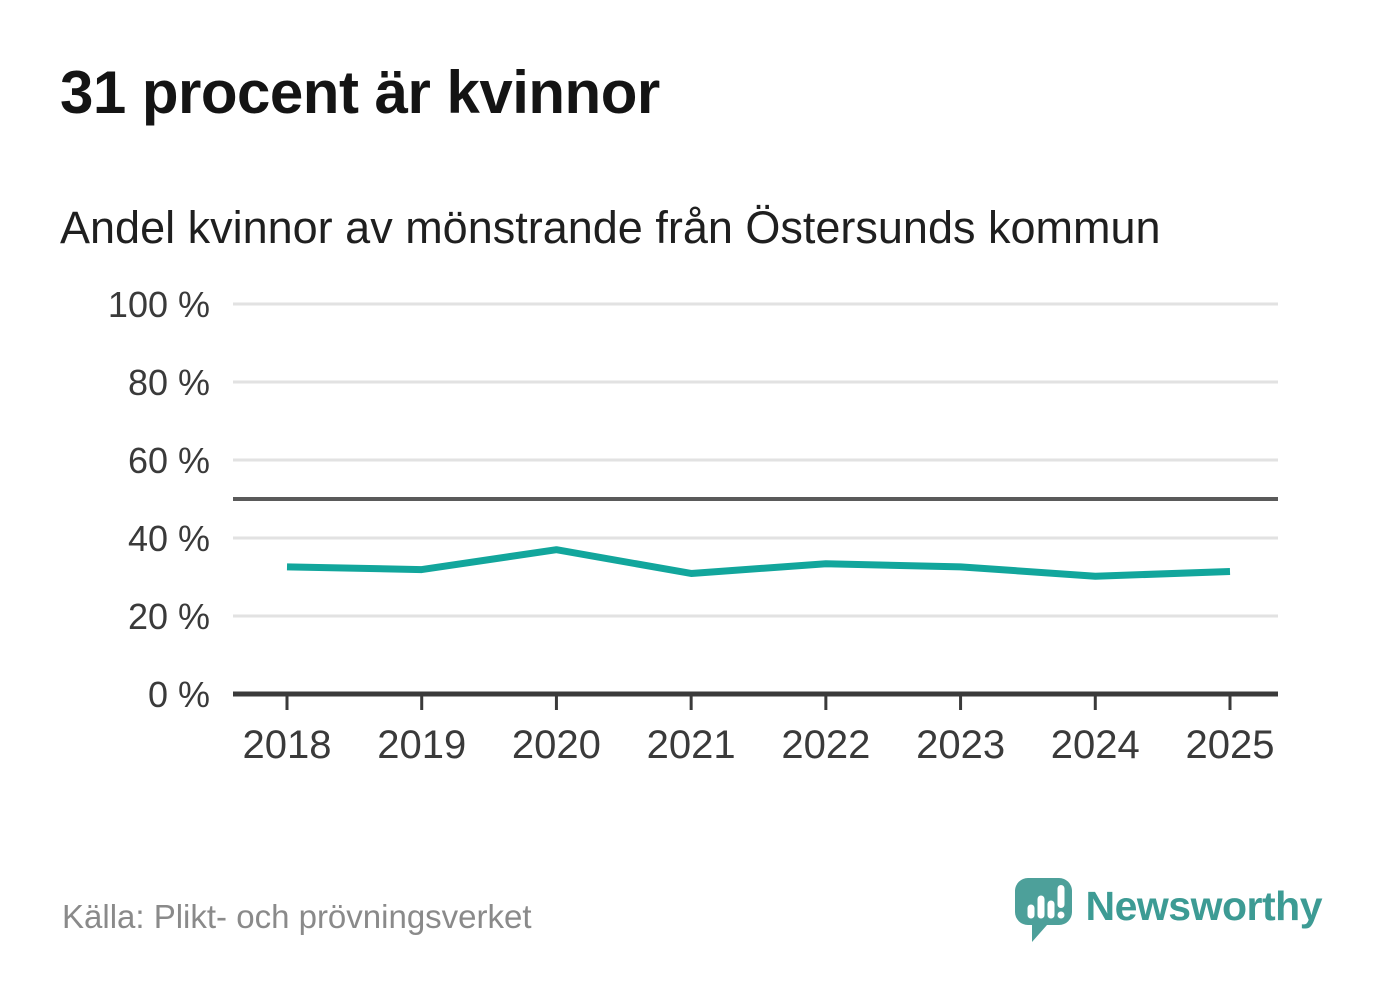 The height and width of the screenshot is (999, 1382). I want to click on source-caption: Källa: Plikt- och prövningsverket, so click(297, 916).